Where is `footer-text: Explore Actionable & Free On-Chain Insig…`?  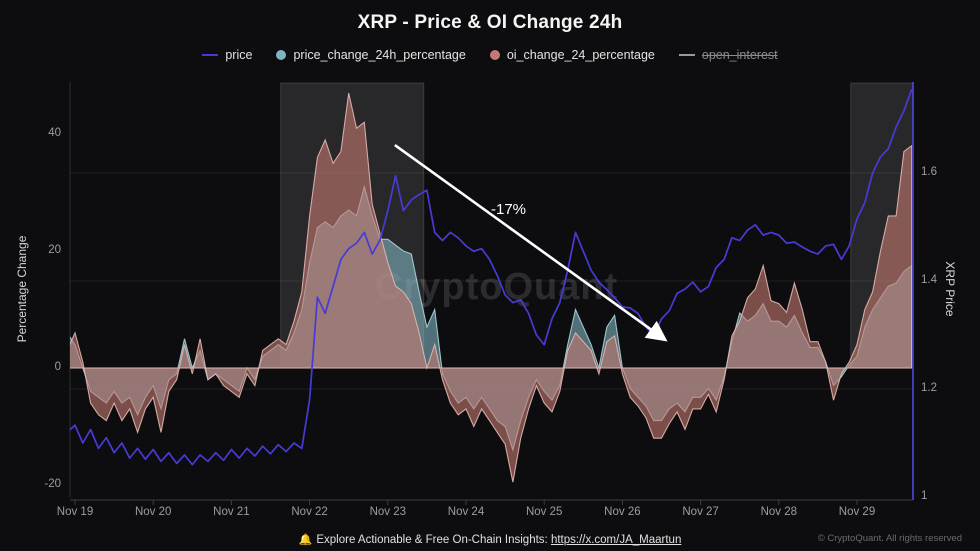 footer-text: Explore Actionable & Free On-Chain Insig… is located at coordinates (432, 540).